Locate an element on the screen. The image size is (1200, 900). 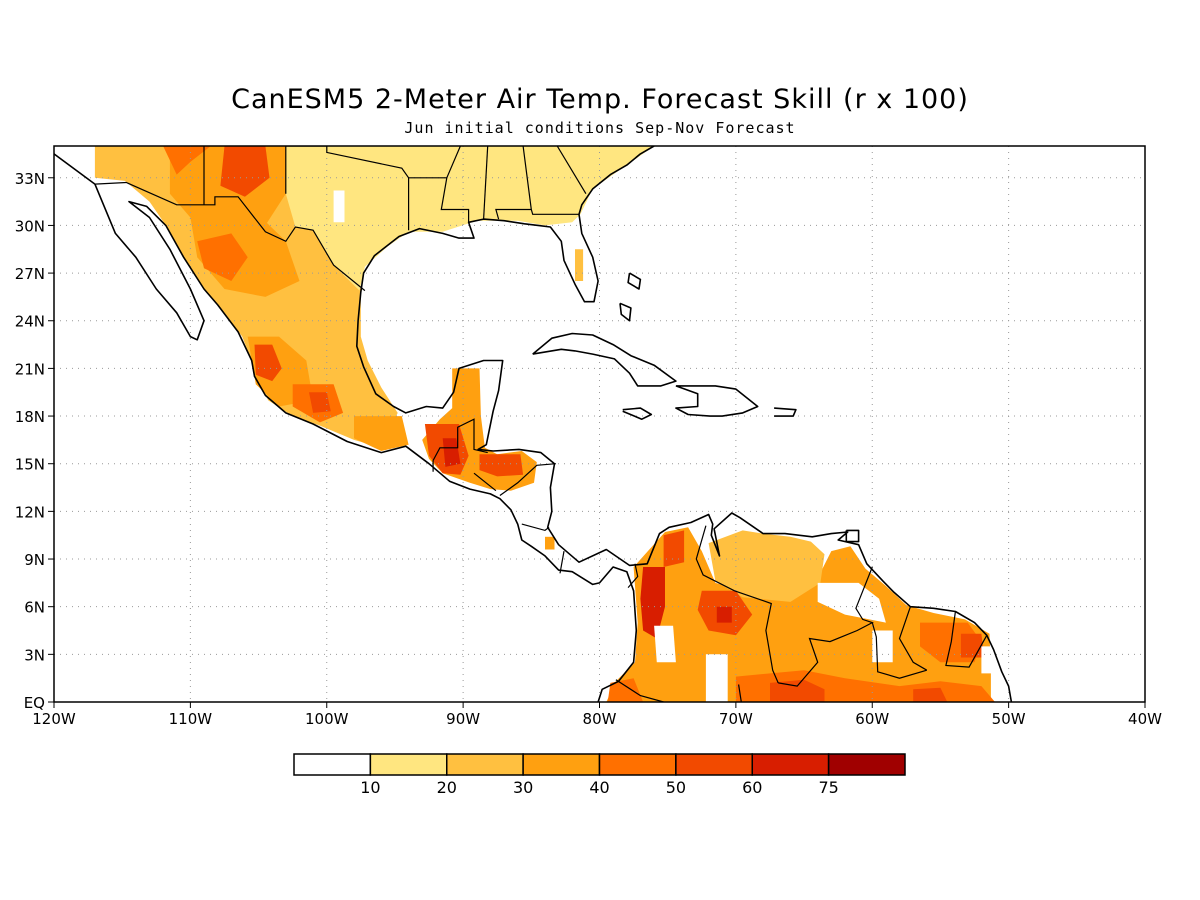
border-nicaragua-border is located at coordinates (527, 479).